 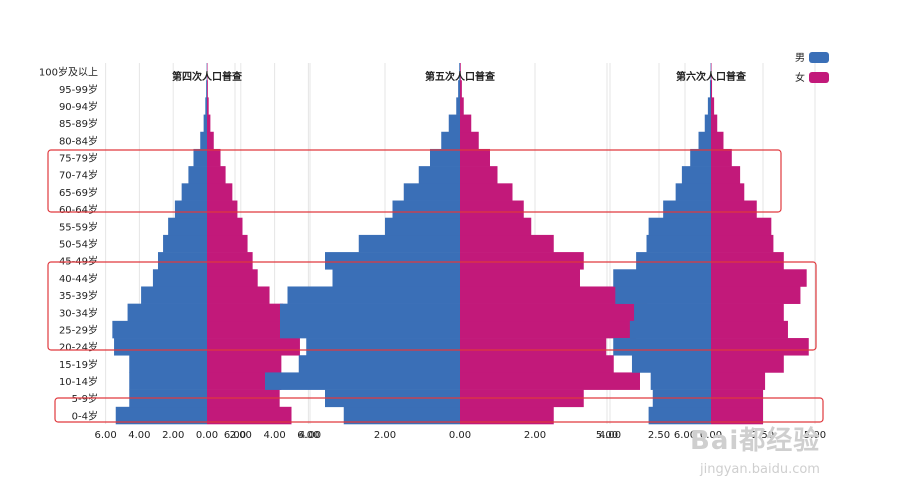 I want to click on x-tick-label: 2.00, so click(x=241, y=435).